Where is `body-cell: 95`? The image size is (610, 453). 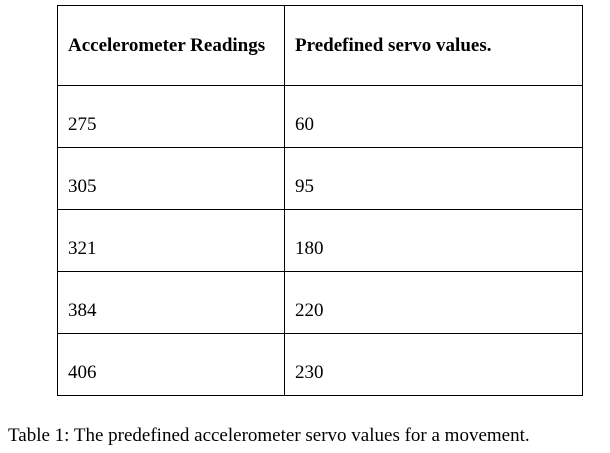 body-cell: 95 is located at coordinates (433, 178).